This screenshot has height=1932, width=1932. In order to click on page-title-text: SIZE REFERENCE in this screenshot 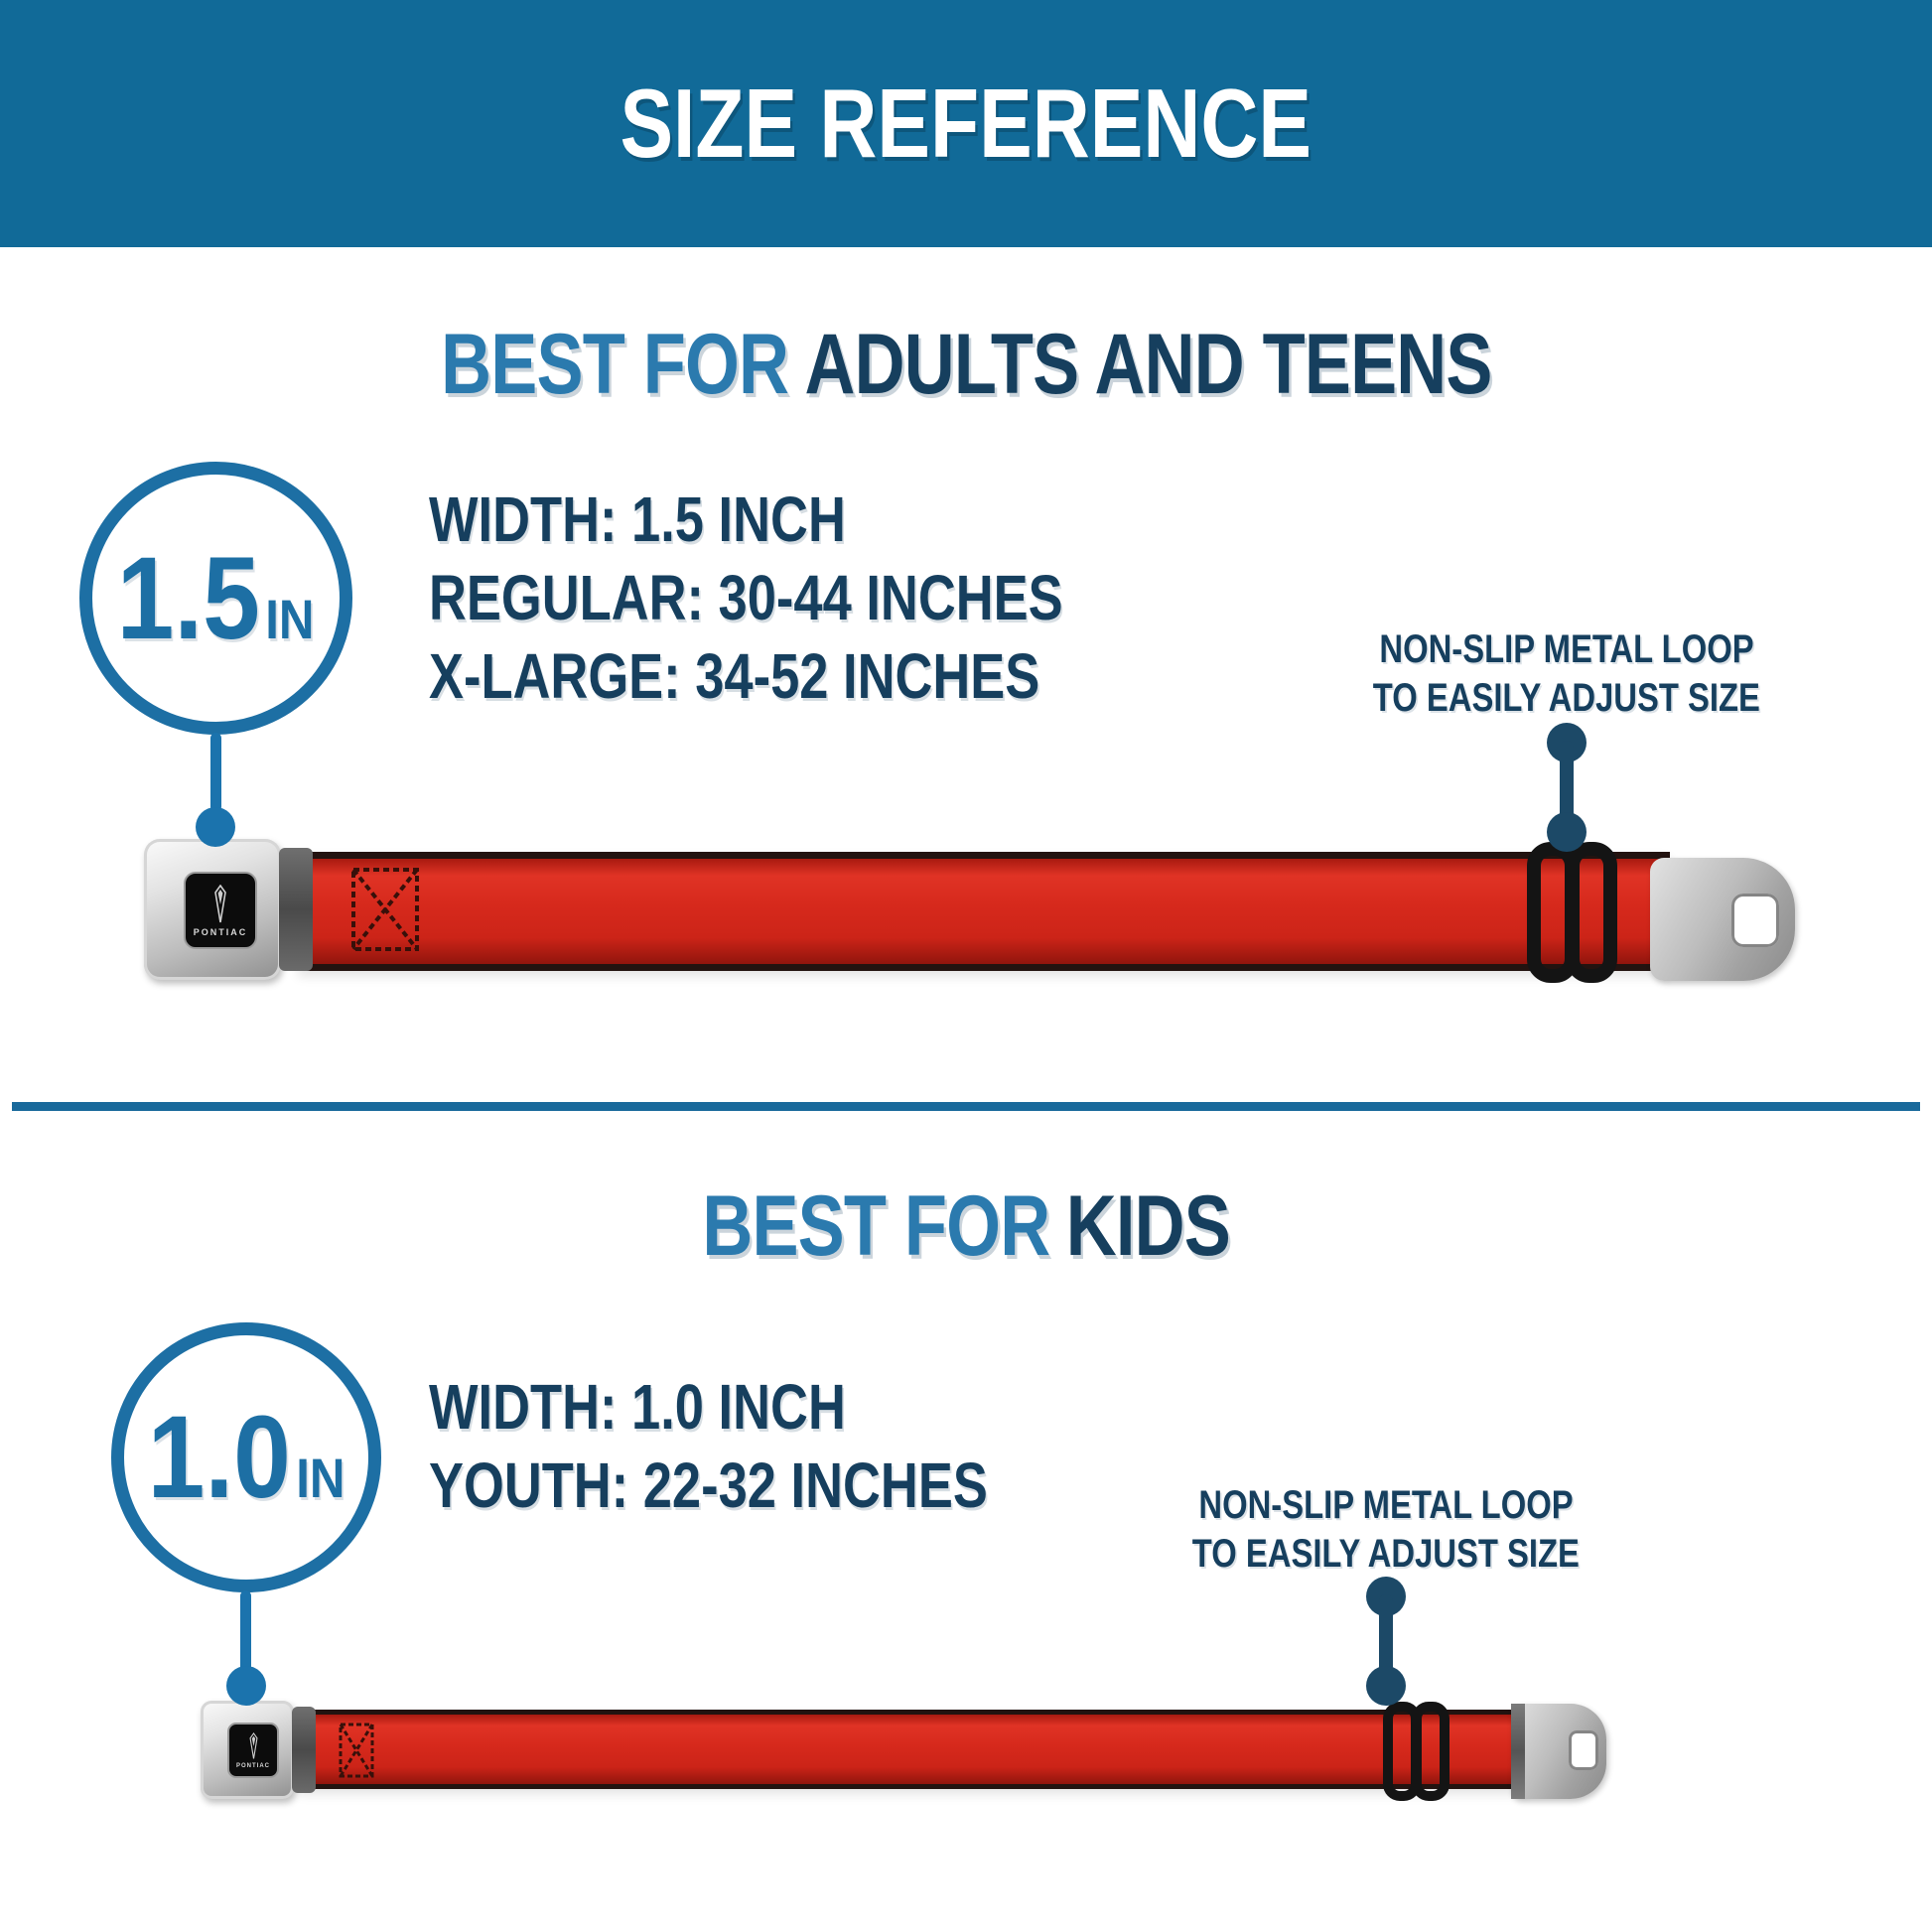, I will do `click(966, 124)`.